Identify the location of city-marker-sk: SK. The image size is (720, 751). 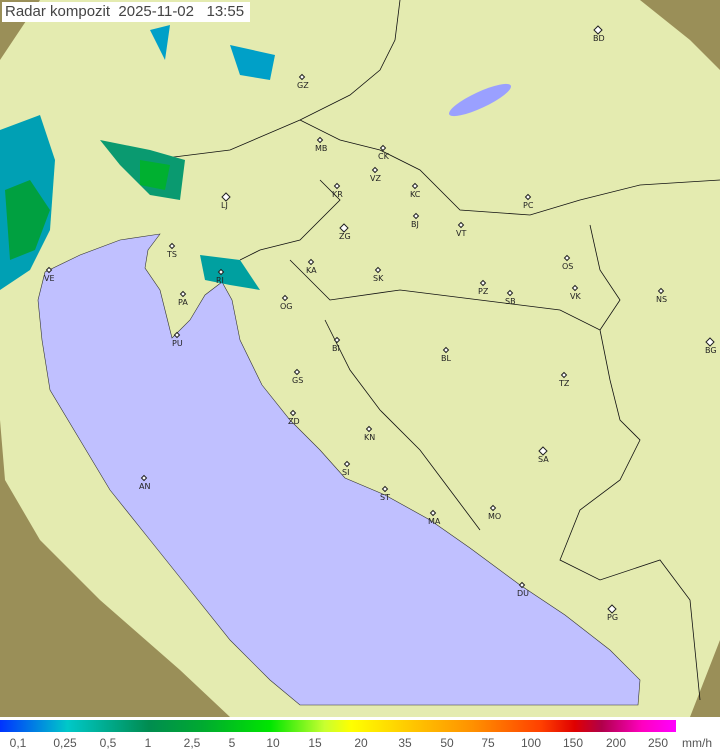
(378, 274).